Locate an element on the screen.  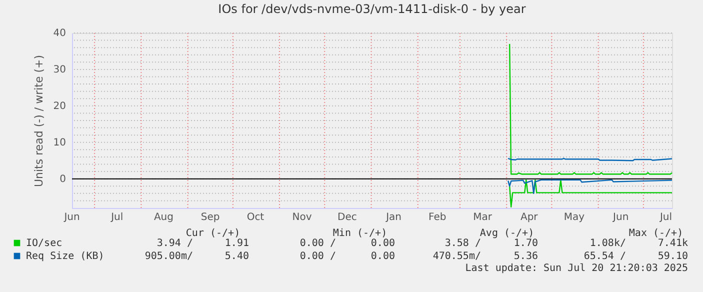
x-tick-label: Apr is located at coordinates (529, 217).